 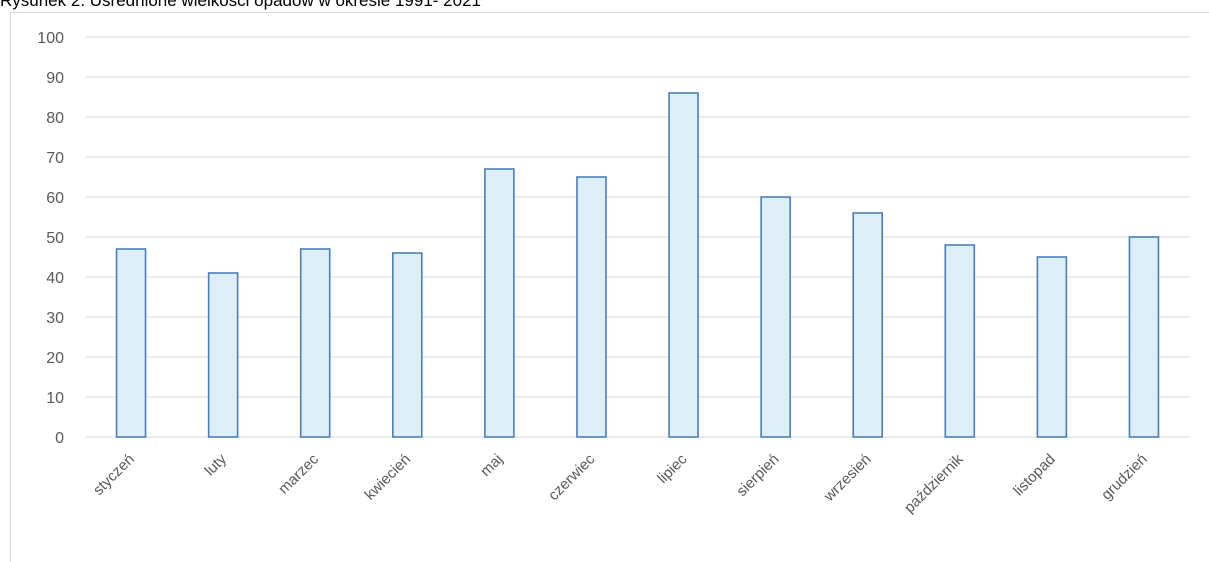 What do you see at coordinates (934, 483) in the screenshot?
I see `x-tick-label: październik` at bounding box center [934, 483].